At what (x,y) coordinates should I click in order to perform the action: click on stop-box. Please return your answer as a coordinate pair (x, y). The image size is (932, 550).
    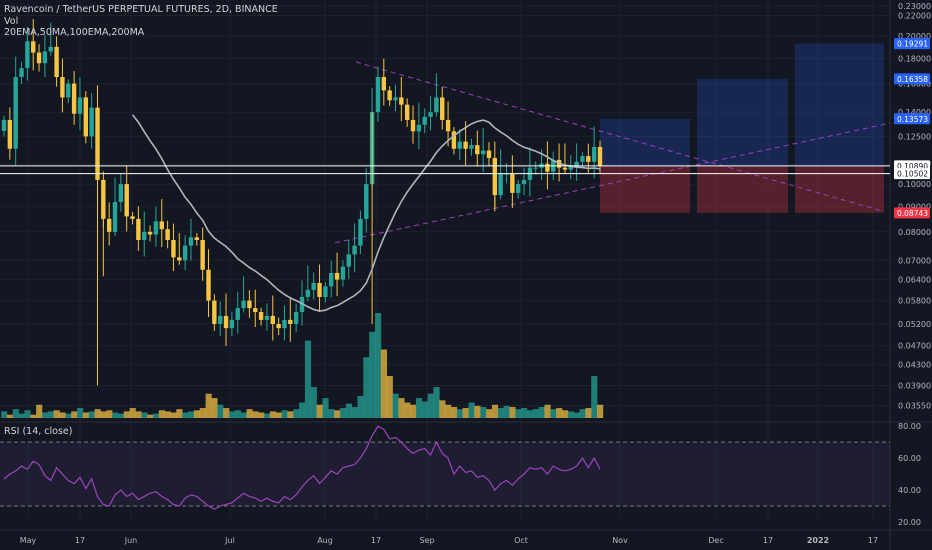
    Looking at the image, I should click on (742, 189).